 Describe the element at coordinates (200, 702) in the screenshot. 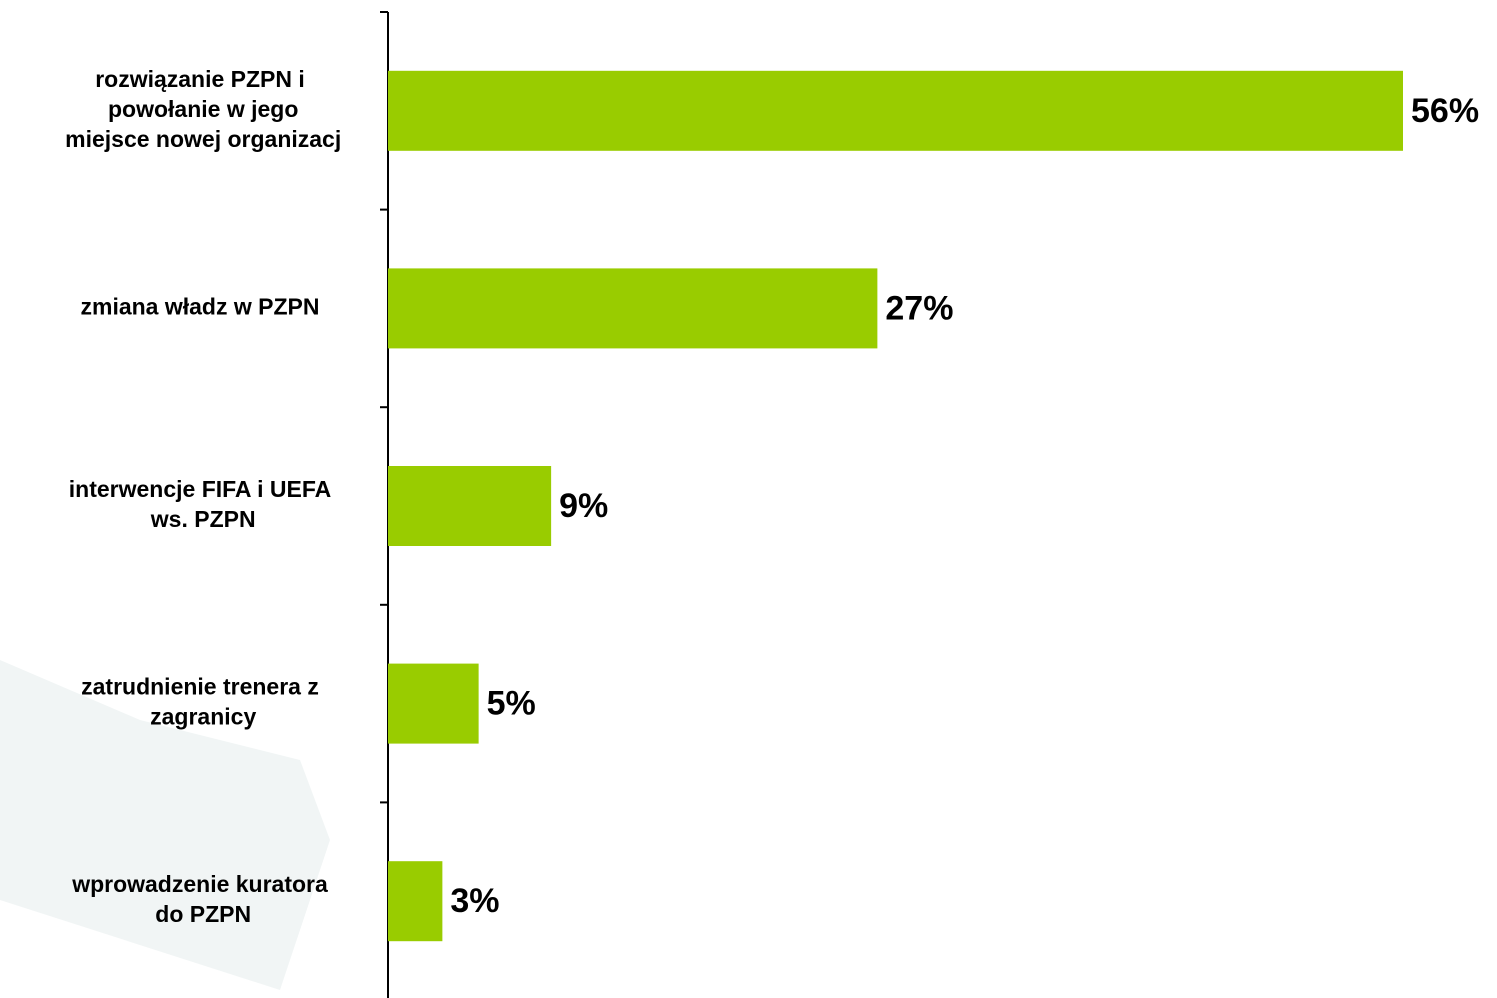

I see `category-label: zatrudnienie trenera z zagranicy` at that location.